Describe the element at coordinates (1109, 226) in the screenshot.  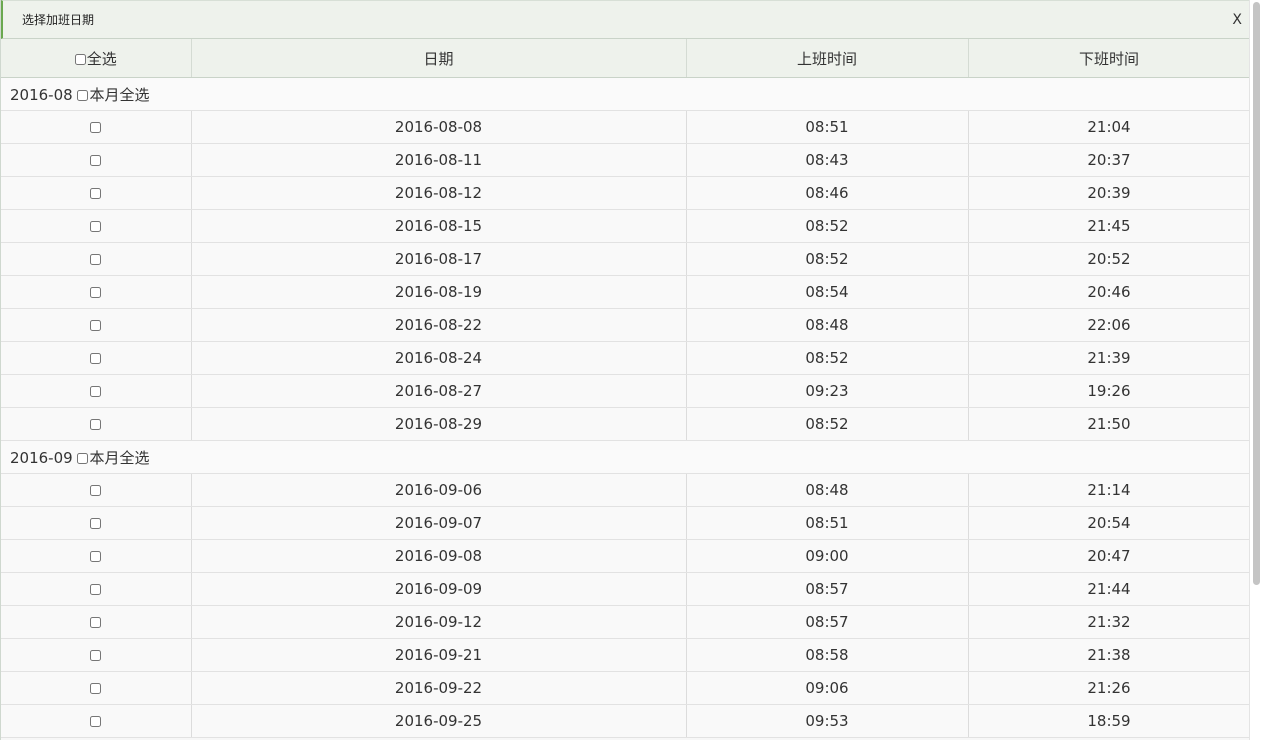
I see `end-time-cell: 21:45` at that location.